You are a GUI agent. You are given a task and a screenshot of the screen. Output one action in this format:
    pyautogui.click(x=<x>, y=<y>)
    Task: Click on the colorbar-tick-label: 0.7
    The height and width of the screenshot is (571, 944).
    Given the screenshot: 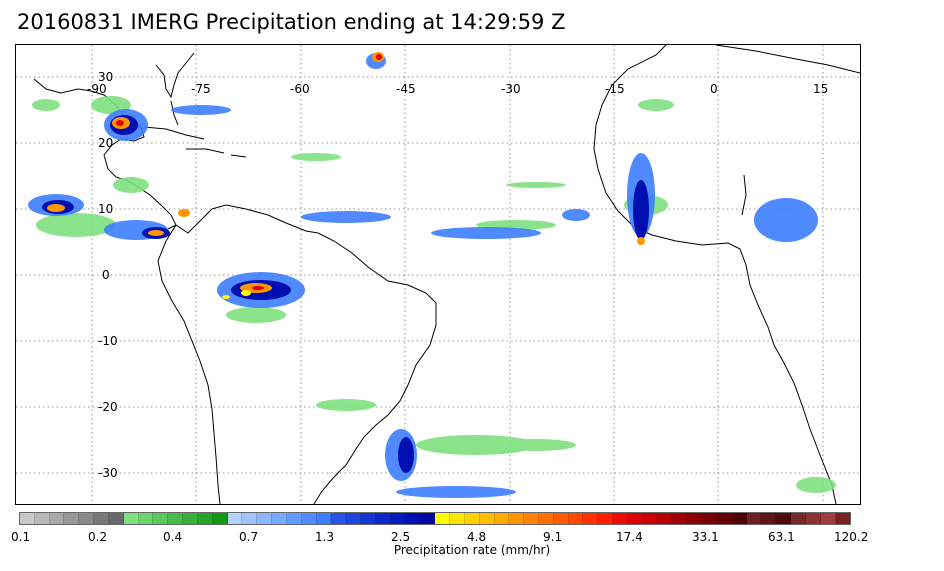 What is the action you would take?
    pyautogui.click(x=249, y=537)
    